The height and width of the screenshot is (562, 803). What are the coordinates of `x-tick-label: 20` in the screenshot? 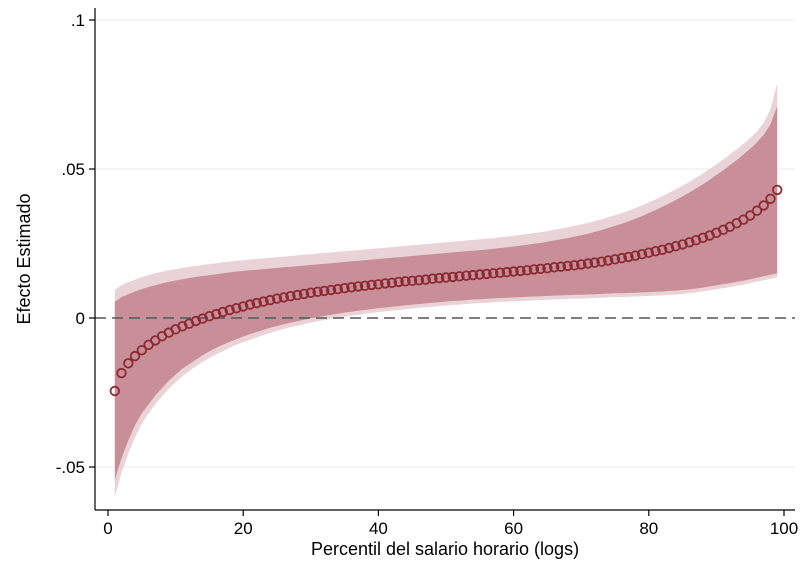 It's located at (243, 528).